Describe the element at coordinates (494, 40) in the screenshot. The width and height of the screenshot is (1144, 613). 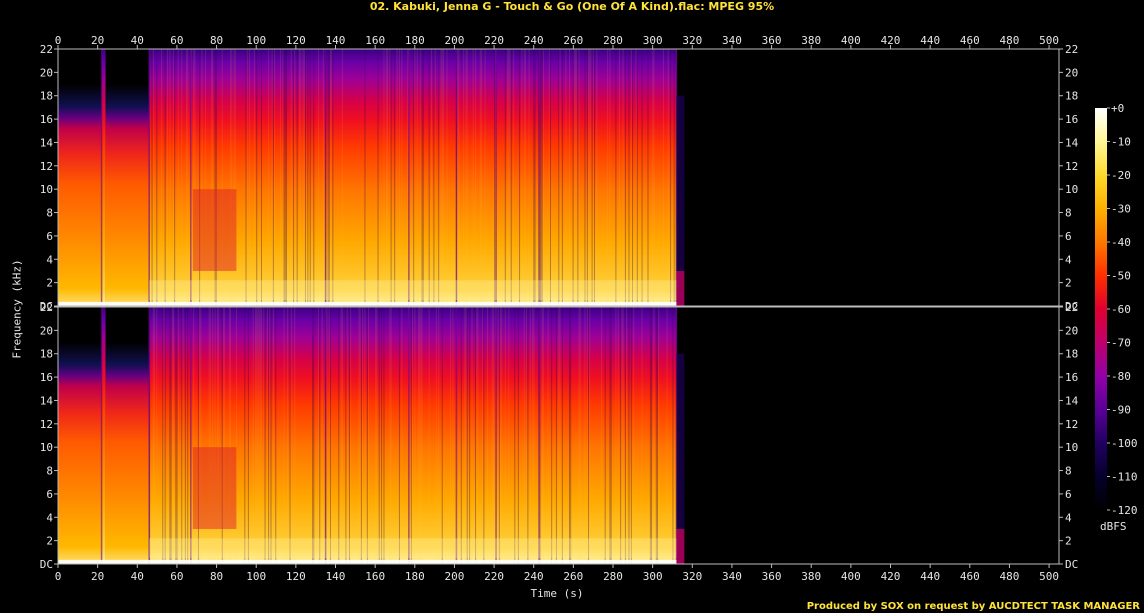
I see `x-tick-label-top: 220` at that location.